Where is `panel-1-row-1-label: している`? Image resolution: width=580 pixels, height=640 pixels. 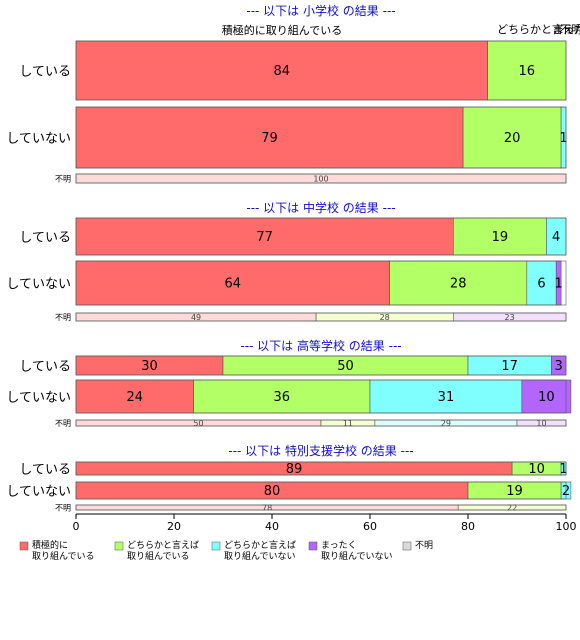
panel-1-row-1-label: している is located at coordinates (45, 72).